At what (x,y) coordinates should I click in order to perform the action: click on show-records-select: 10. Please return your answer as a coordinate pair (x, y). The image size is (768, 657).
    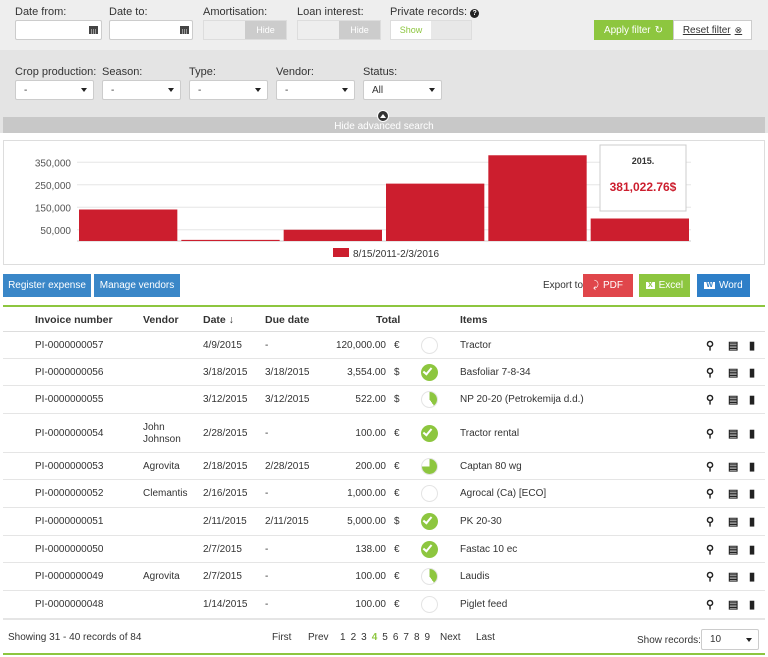
    Looking at the image, I should click on (730, 639).